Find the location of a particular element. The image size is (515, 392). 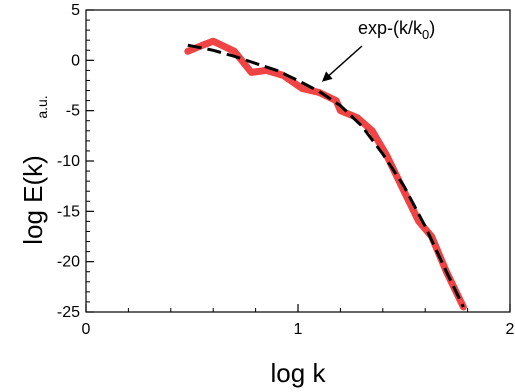

y-tick-label: -5 is located at coordinates (73, 111).